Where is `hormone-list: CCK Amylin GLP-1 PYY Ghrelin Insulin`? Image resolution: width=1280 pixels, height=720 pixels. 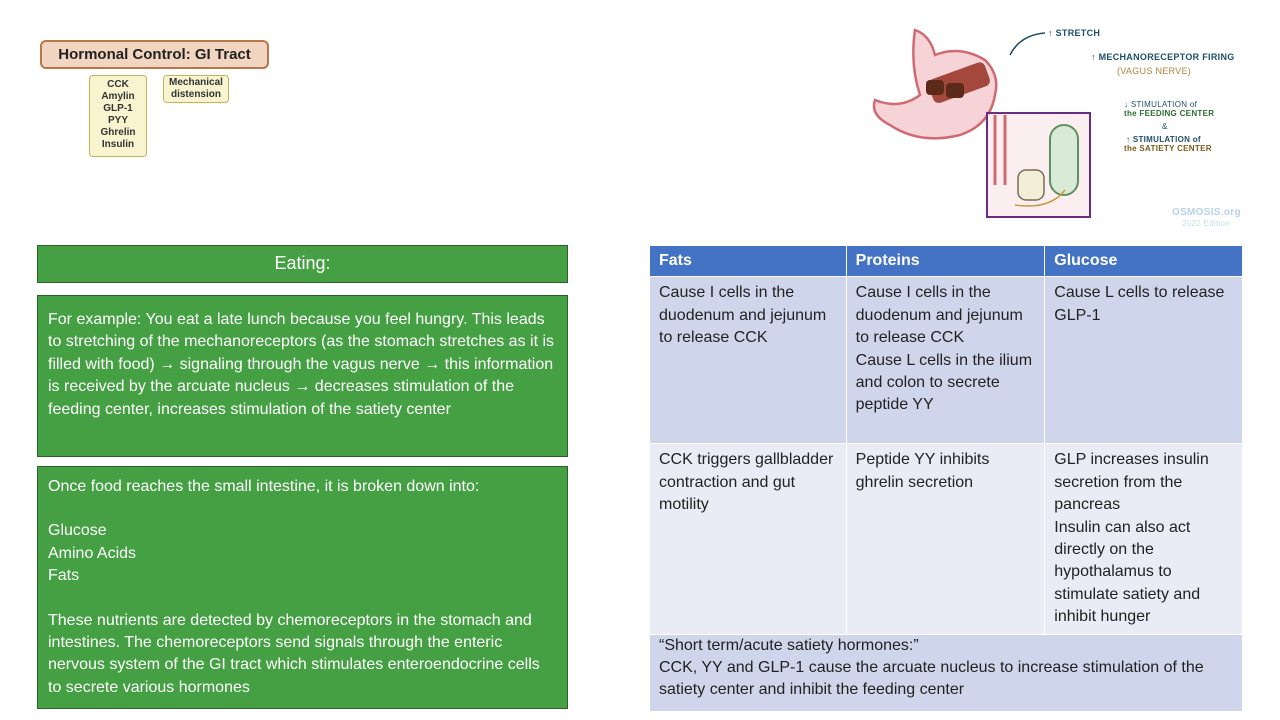
hormone-list: CCK Amylin GLP-1 PYY Ghrelin Insulin is located at coordinates (118, 116).